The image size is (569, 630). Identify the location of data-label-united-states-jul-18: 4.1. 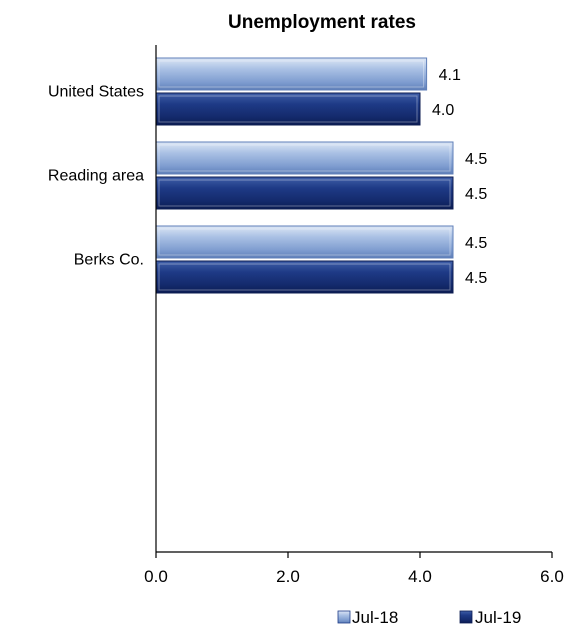
(450, 75).